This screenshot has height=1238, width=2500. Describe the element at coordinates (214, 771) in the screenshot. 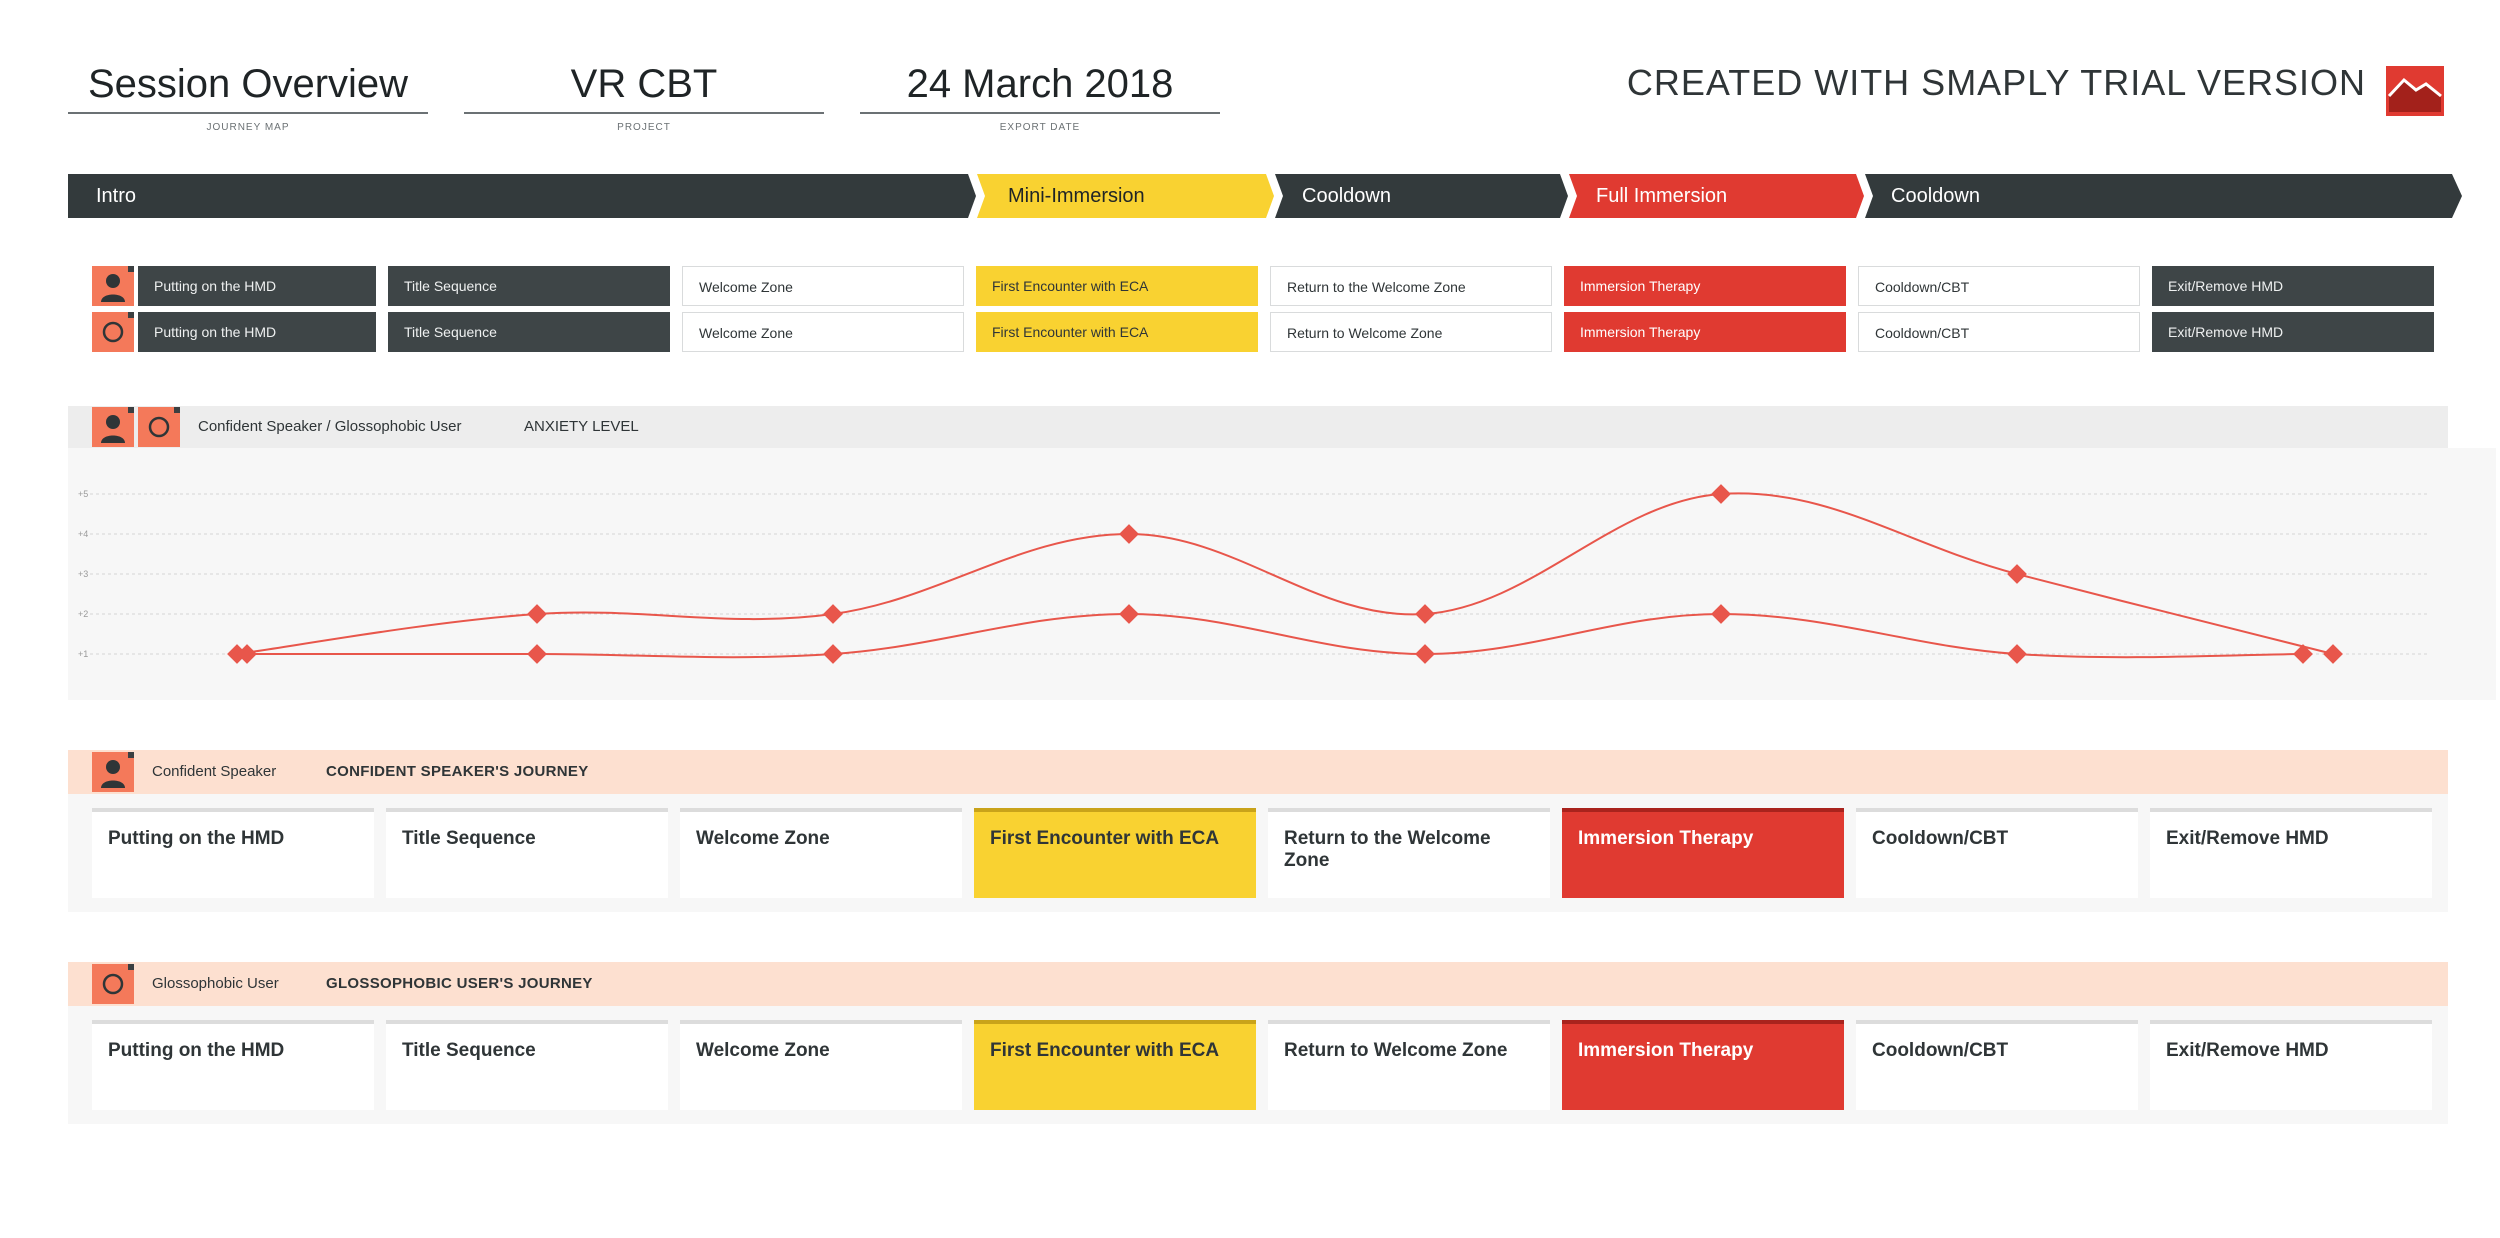

I see `journey-persona-name: Confident Speaker` at that location.